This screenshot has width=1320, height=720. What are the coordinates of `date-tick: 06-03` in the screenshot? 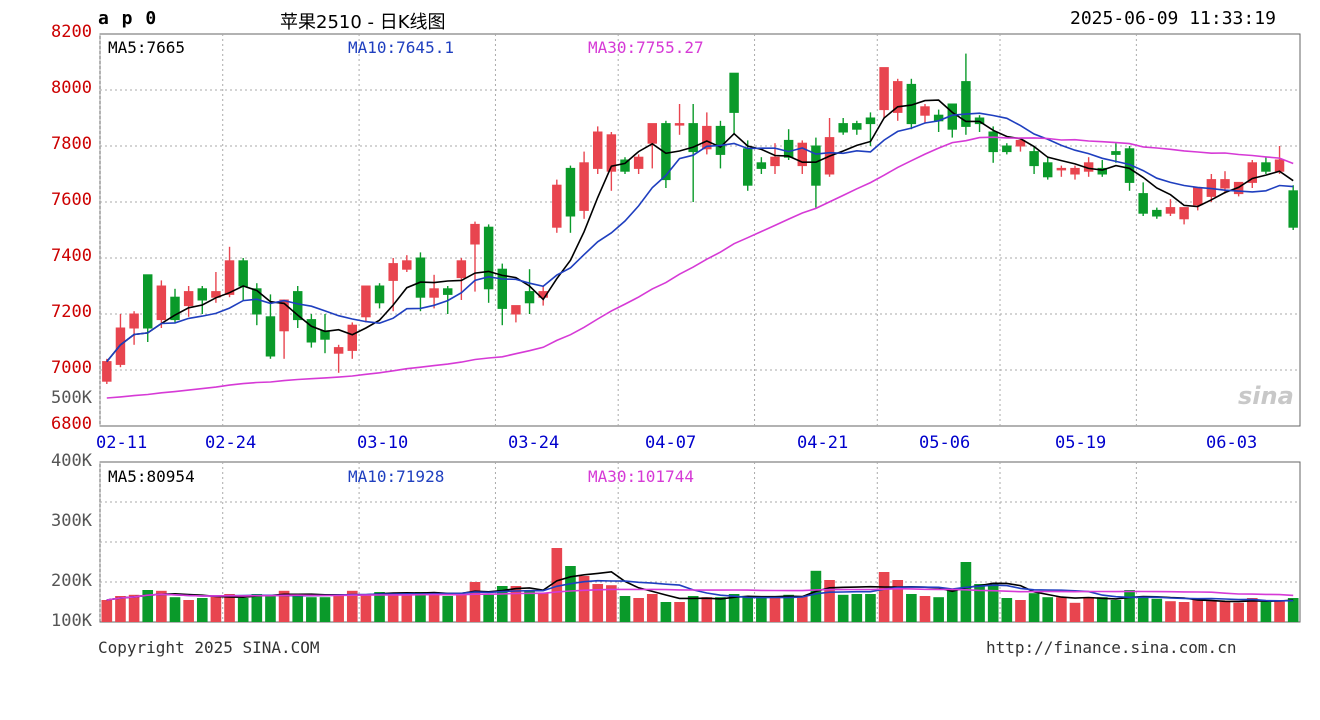 It's located at (1232, 443).